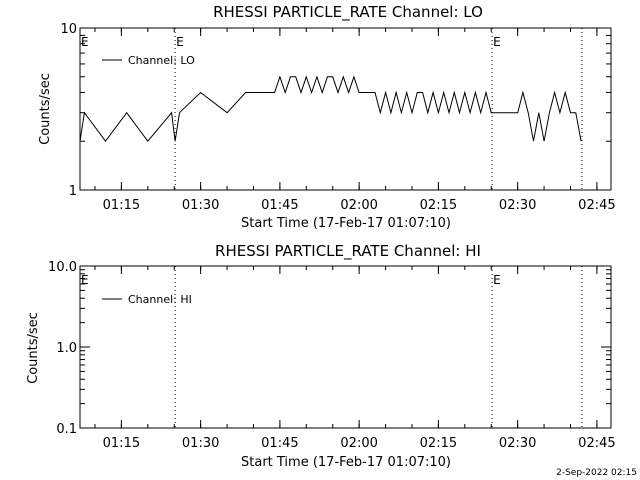  What do you see at coordinates (121, 443) in the screenshot?
I see `hi-x-tick-label: 01:15` at bounding box center [121, 443].